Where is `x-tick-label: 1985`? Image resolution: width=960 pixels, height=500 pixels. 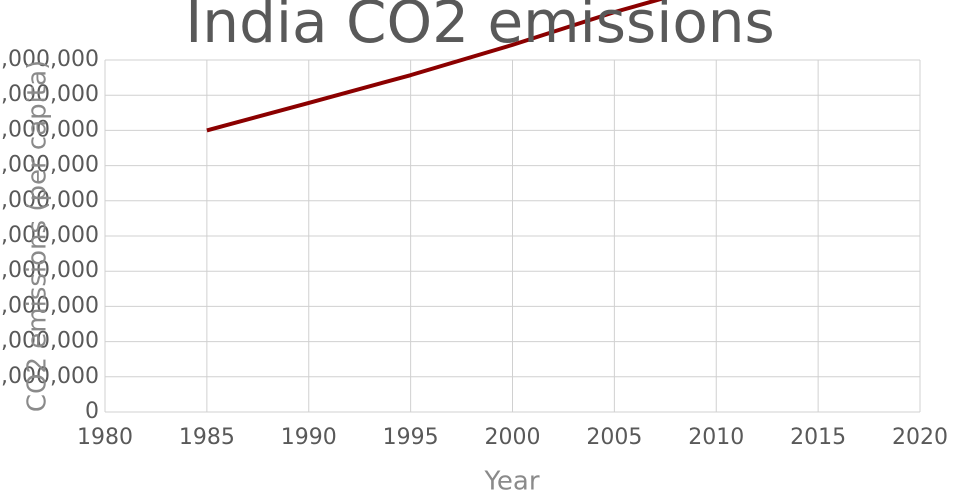 x-tick-label: 1985 is located at coordinates (207, 437).